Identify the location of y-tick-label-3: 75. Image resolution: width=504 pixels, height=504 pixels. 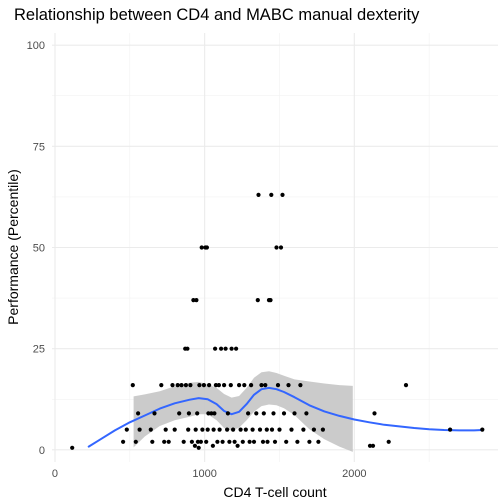
(39, 147).